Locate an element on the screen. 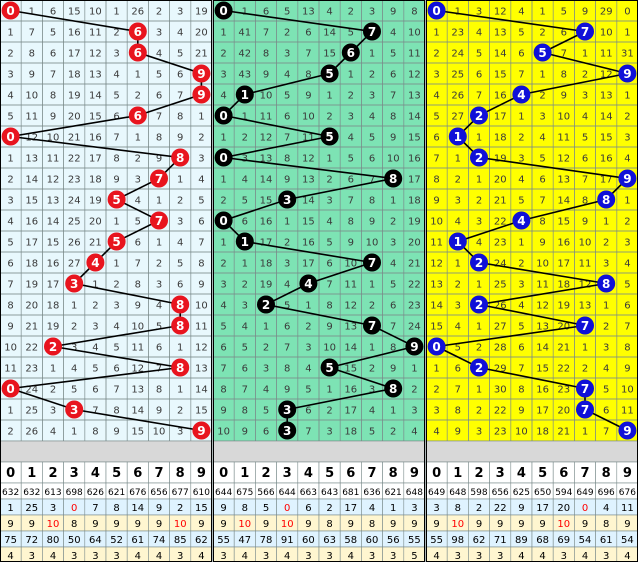  miss-count: 10 is located at coordinates (95, 12).